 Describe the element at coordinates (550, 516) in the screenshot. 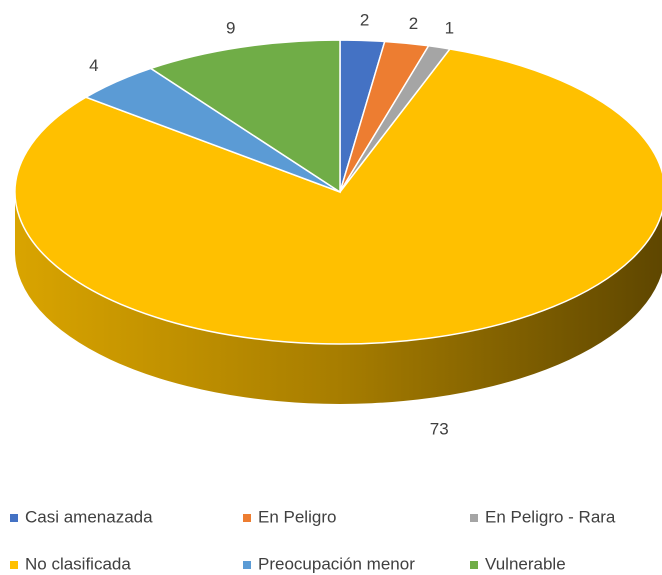

I see `legend-label: En Peligro - Rara` at that location.